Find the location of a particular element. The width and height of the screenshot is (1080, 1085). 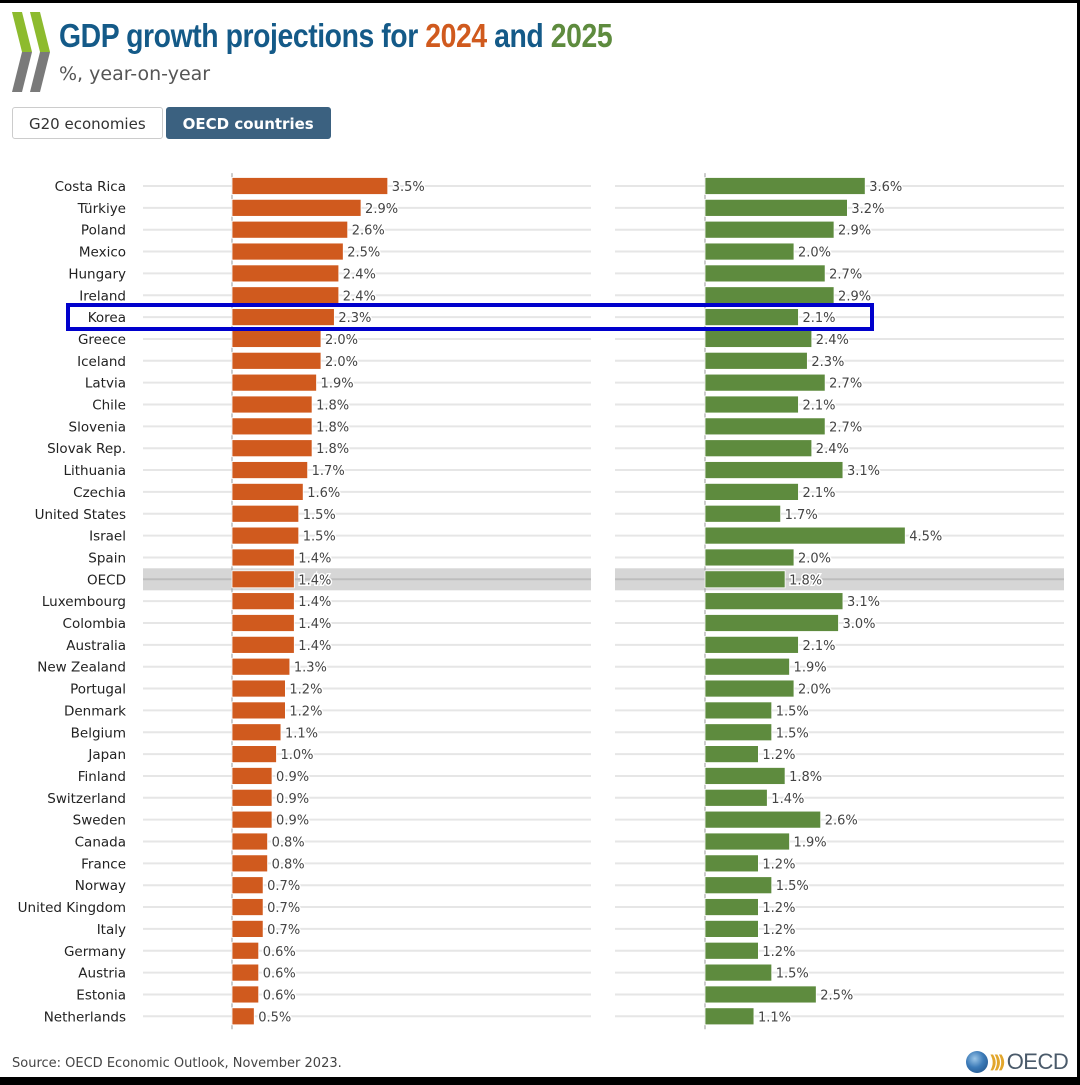

value-label-2025: 2.9% is located at coordinates (854, 296).